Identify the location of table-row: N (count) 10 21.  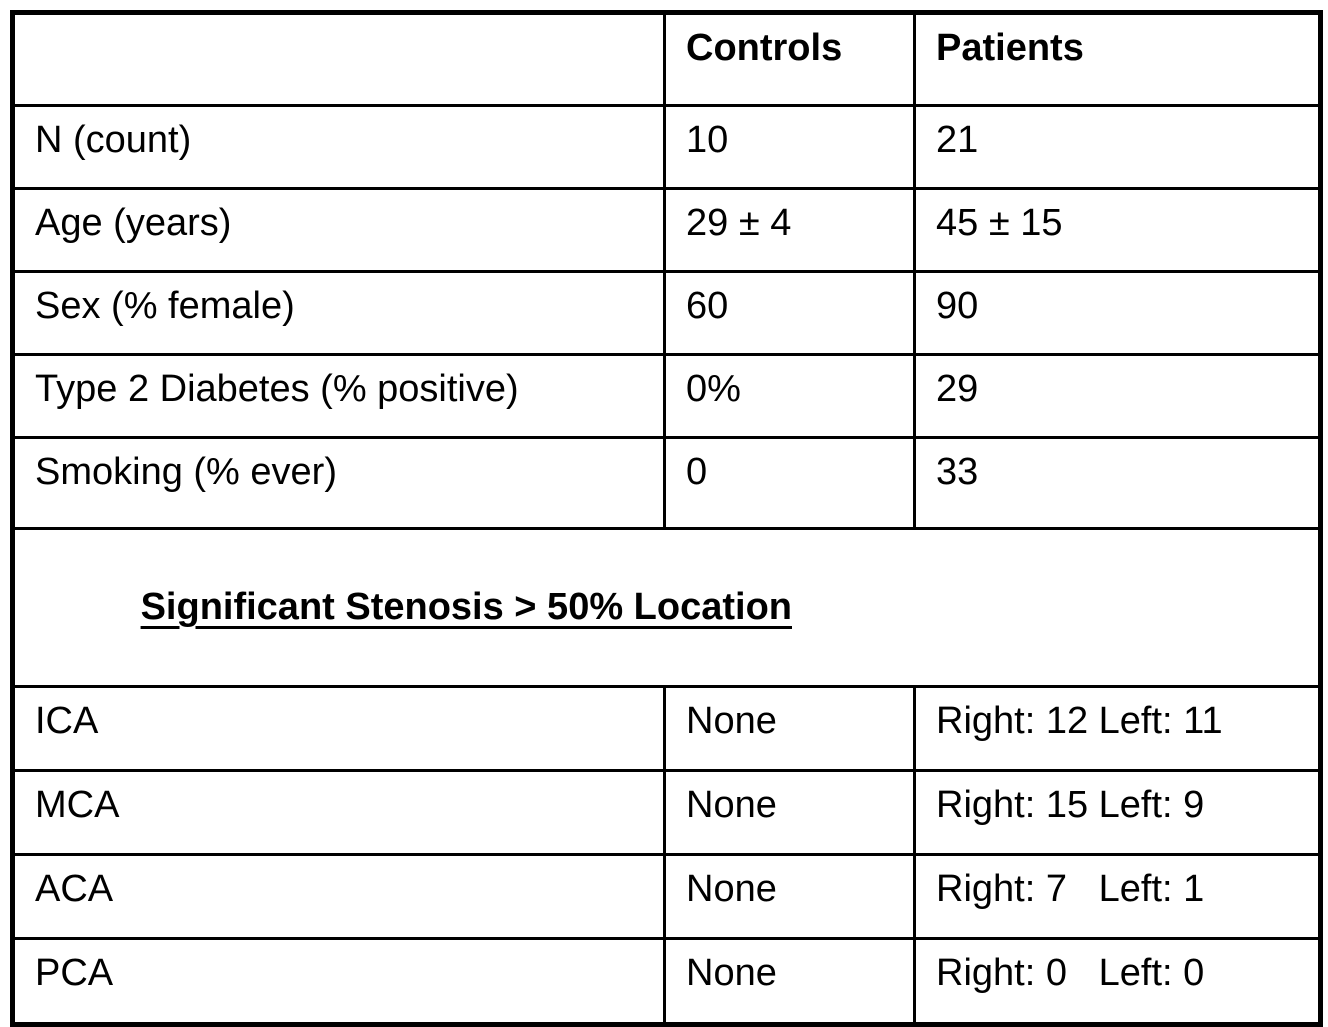
(666, 147).